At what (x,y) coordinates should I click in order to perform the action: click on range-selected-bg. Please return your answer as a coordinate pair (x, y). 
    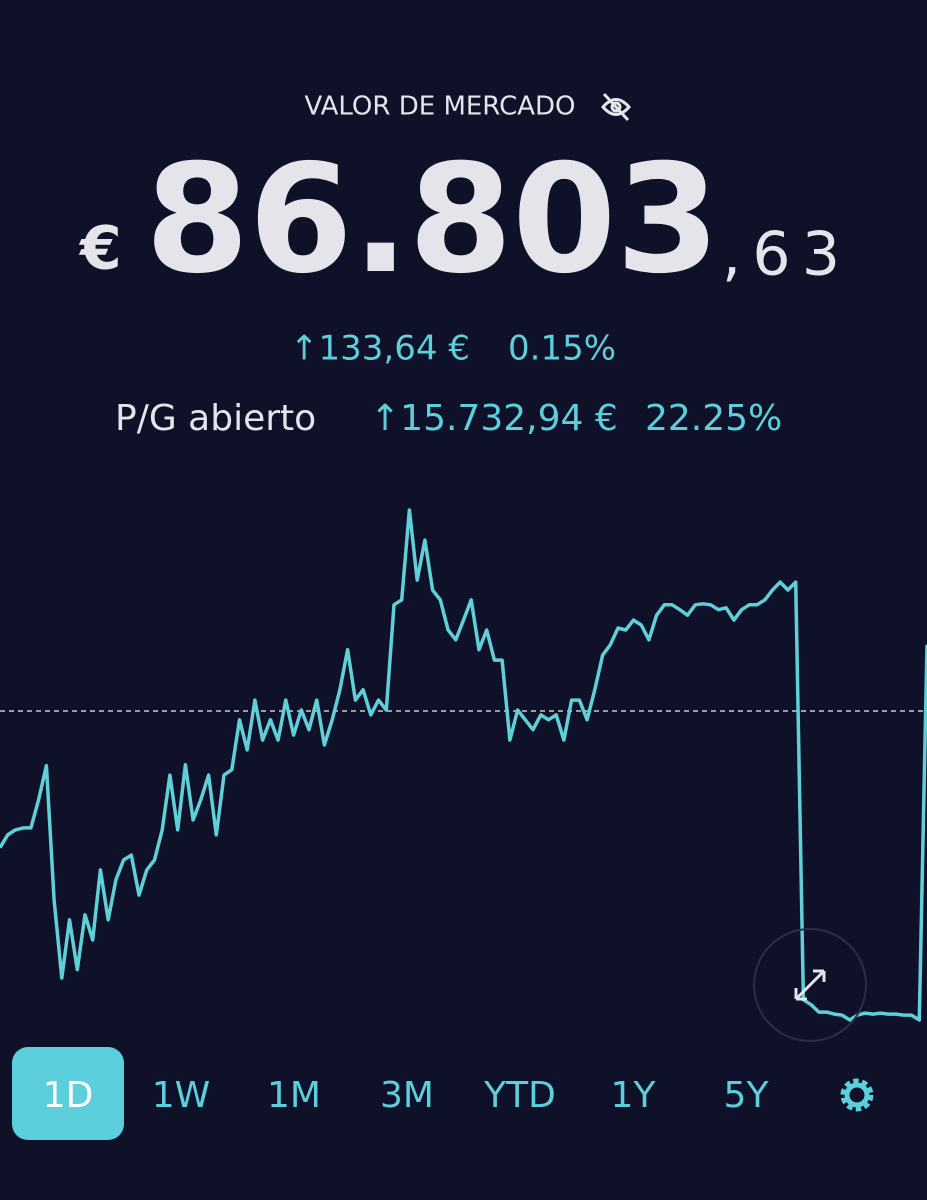
    Looking at the image, I should click on (68, 1093).